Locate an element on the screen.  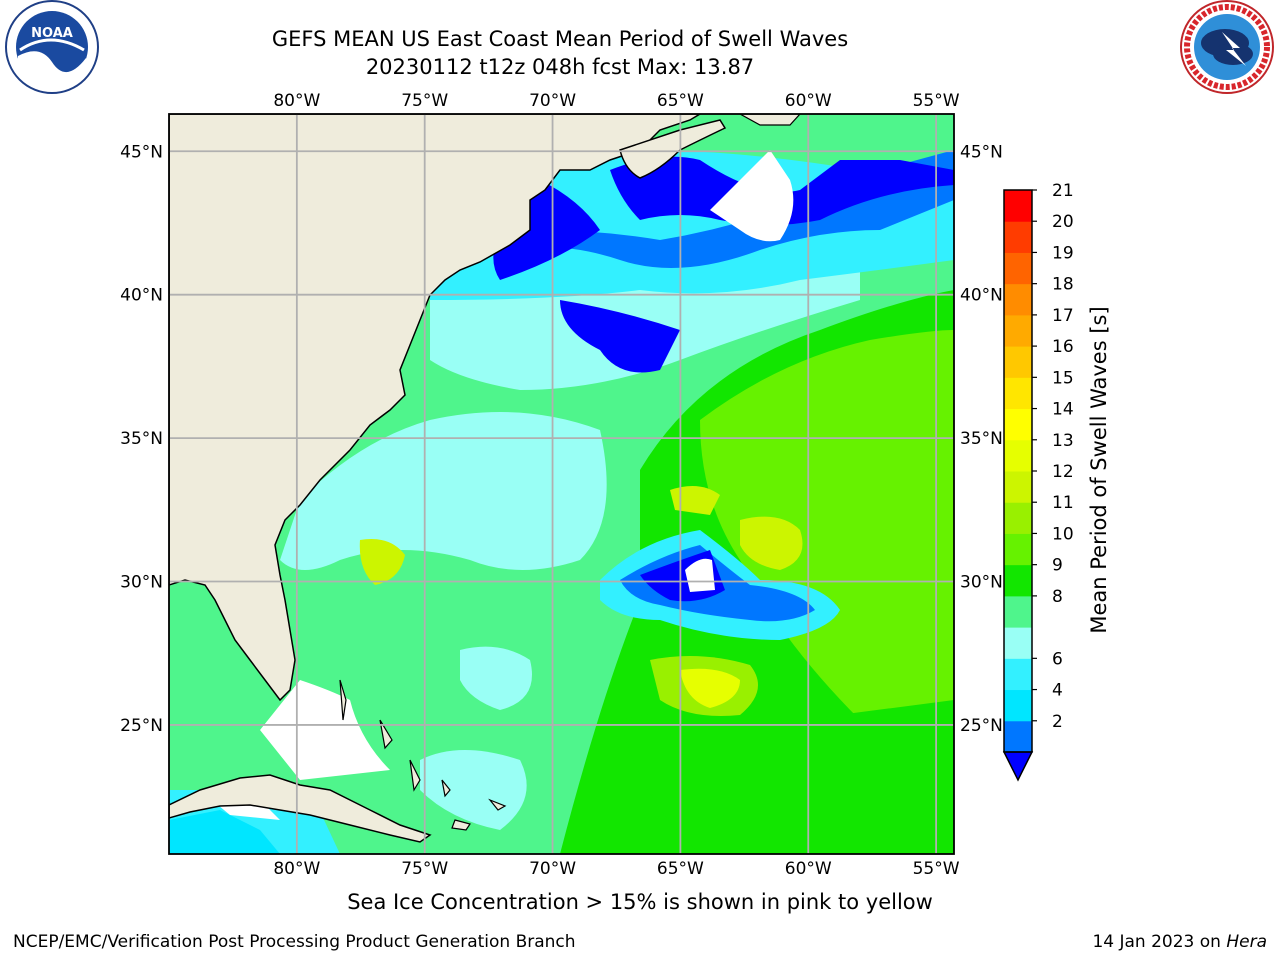
credit-host: Hera is located at coordinates (1246, 942).